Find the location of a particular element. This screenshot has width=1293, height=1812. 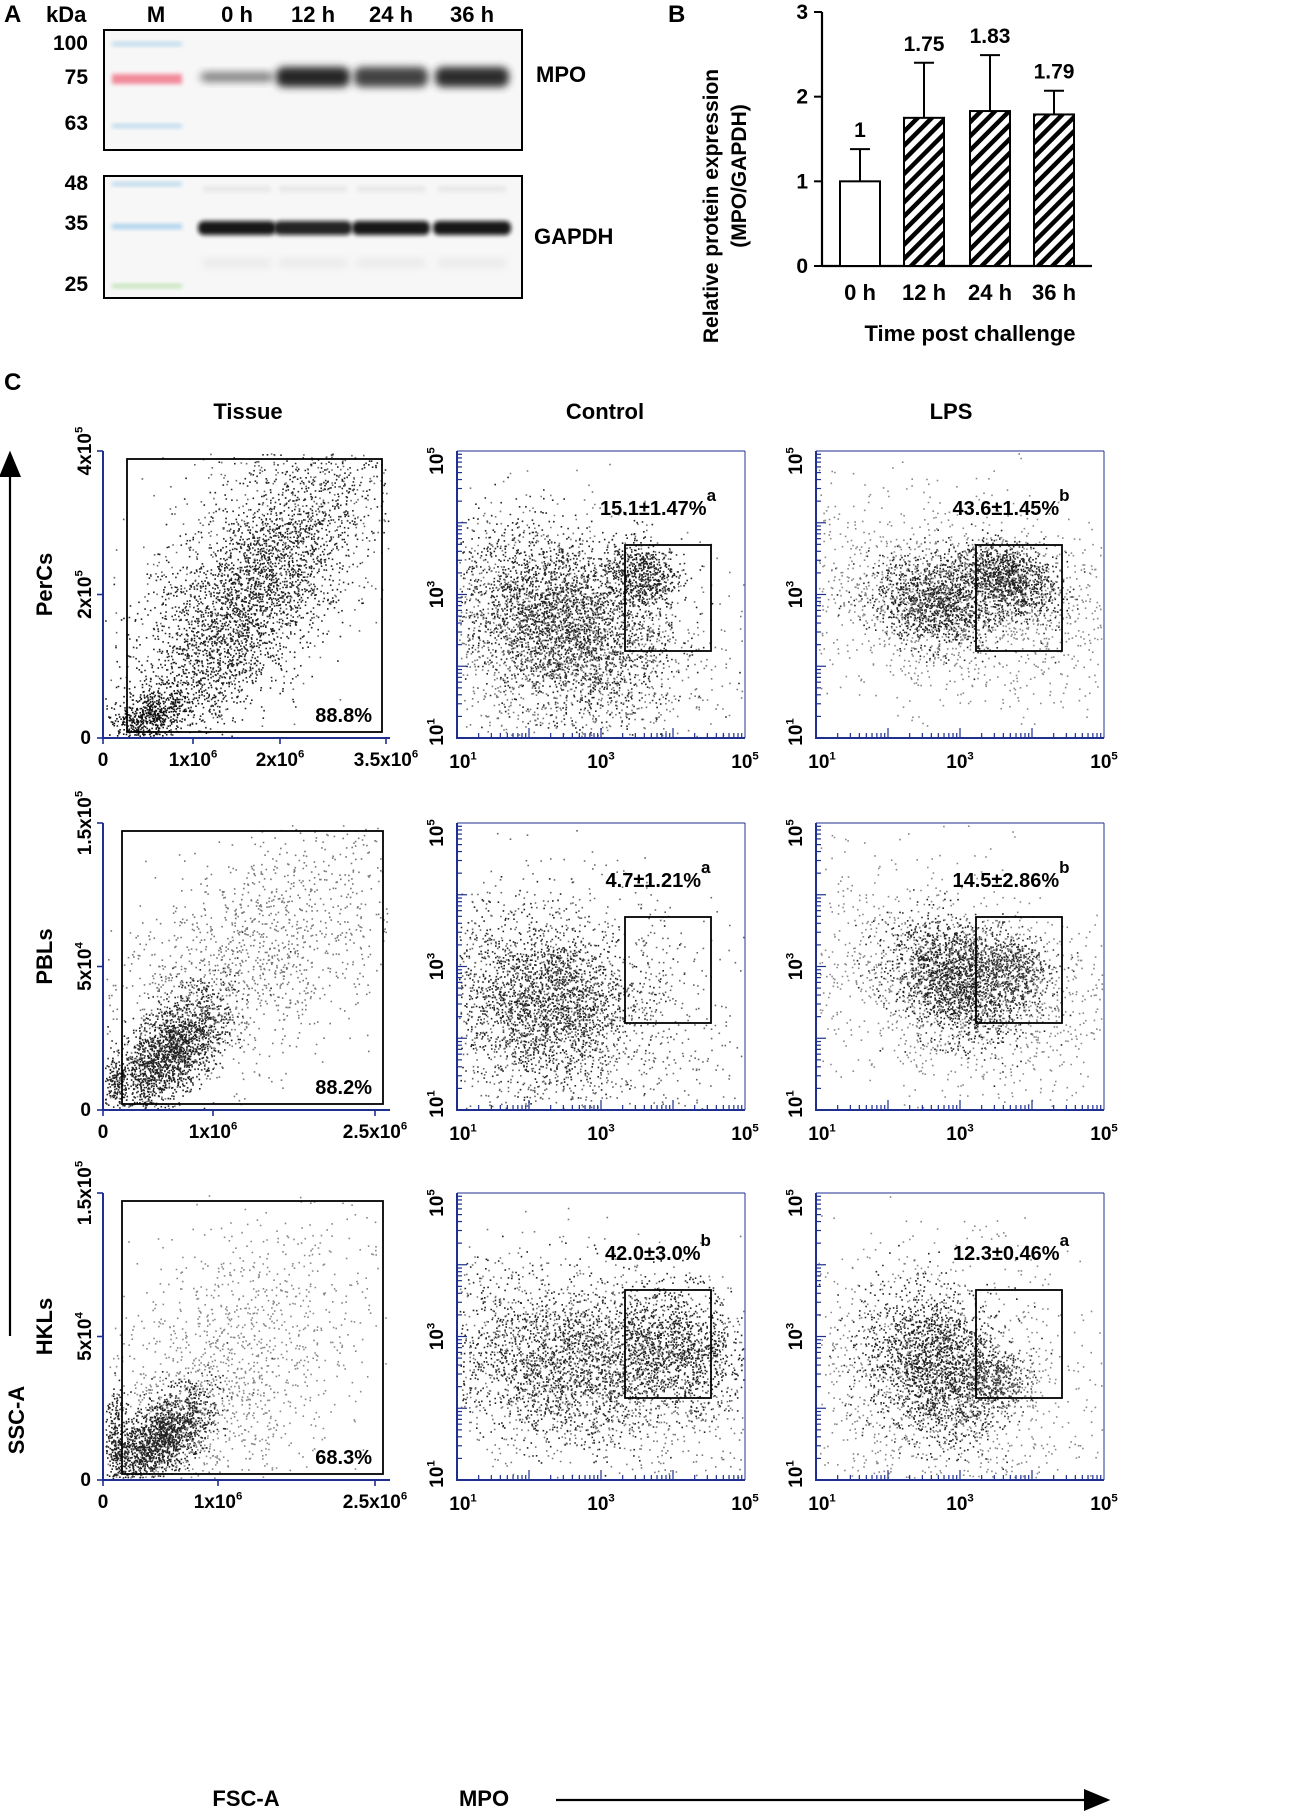

gapdh-blot-label: GAPDH is located at coordinates (573, 236).